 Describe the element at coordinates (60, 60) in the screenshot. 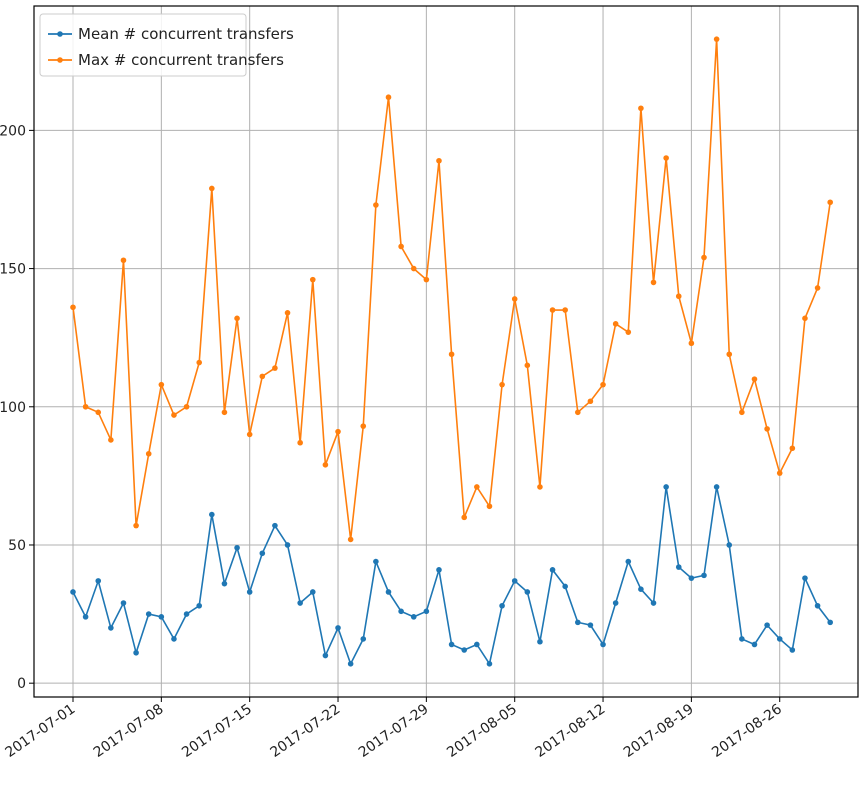

I see `legend-swatch-marker` at that location.